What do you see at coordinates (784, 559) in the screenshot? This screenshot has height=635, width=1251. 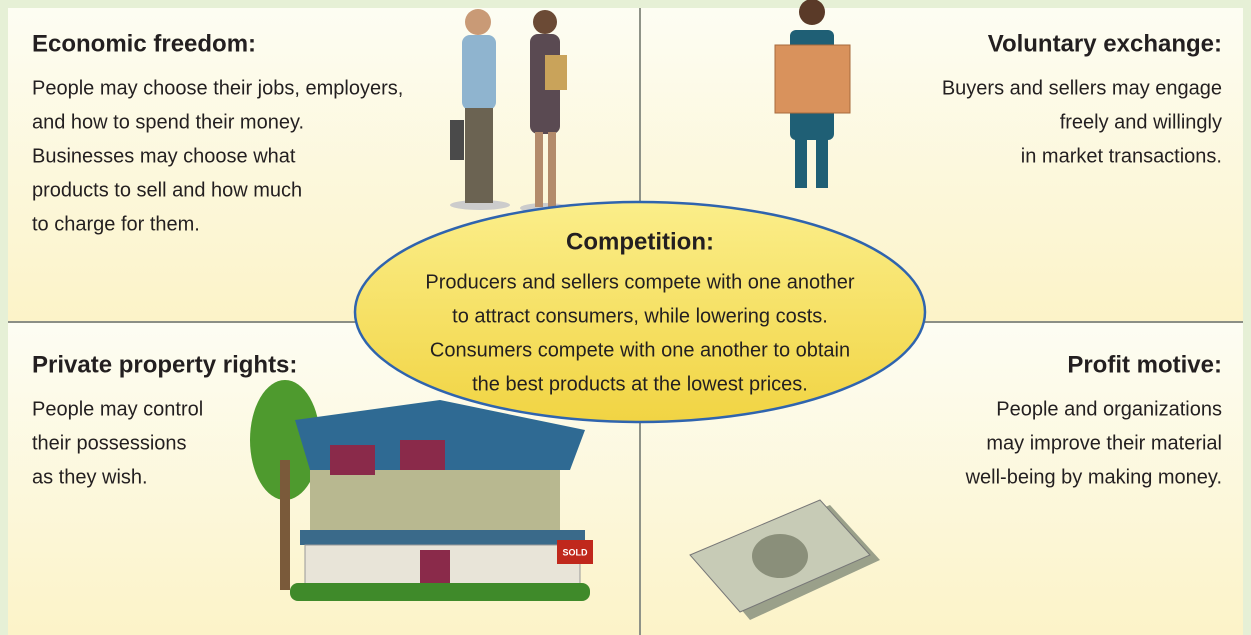 I see `money-illustration` at bounding box center [784, 559].